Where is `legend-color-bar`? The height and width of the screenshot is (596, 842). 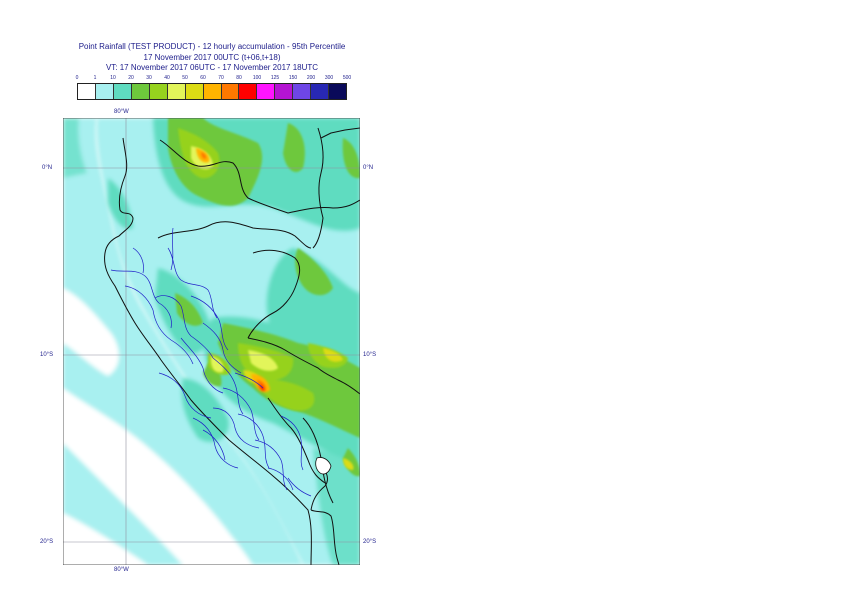
legend-color-bar is located at coordinates (212, 91).